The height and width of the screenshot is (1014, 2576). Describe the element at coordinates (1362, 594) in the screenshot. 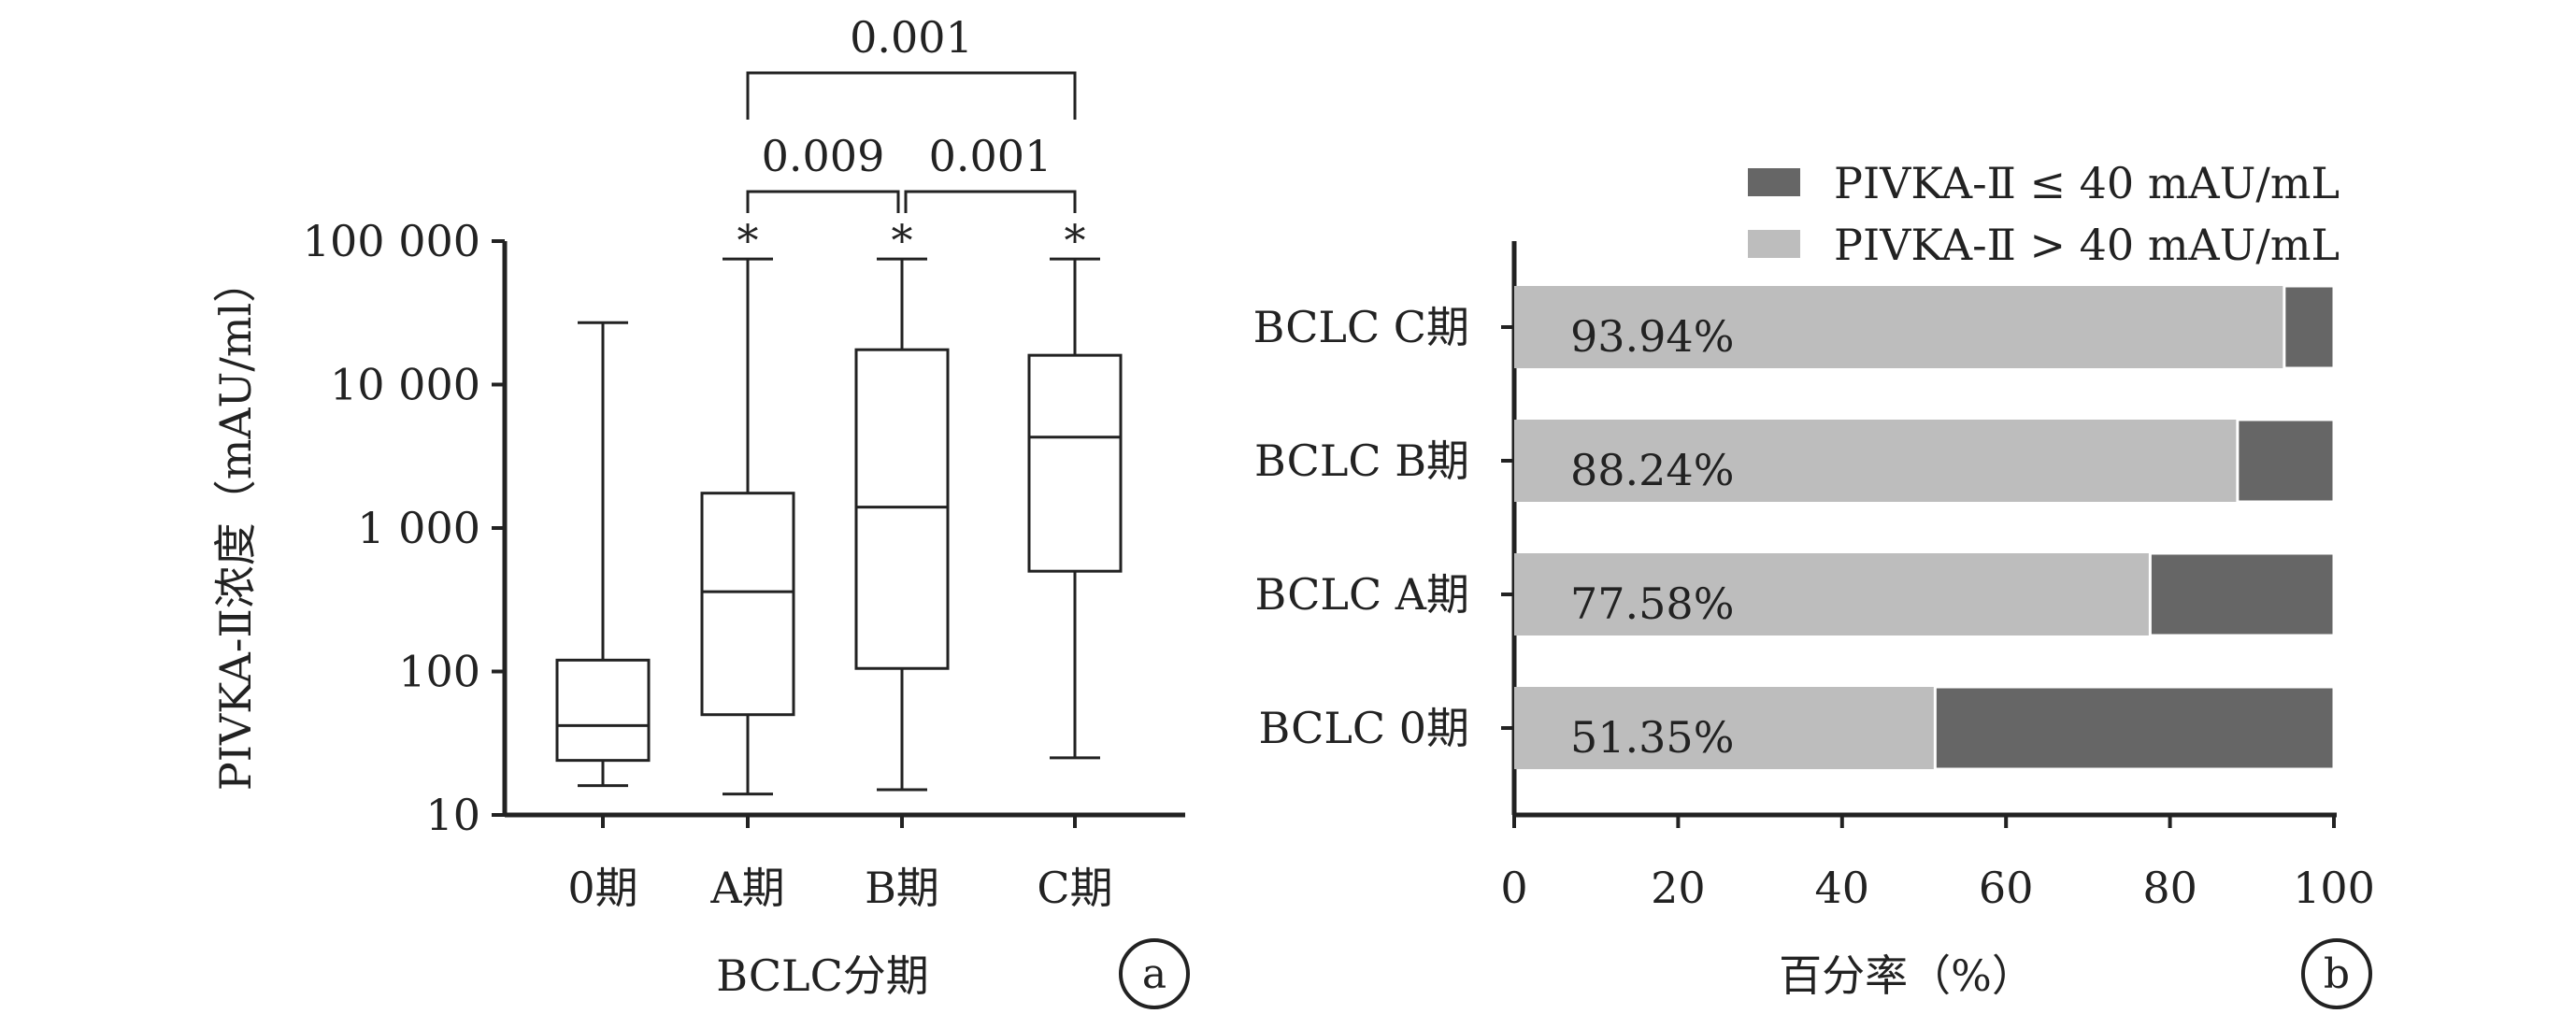

I see `panel-b-y-tick-label: BCLC A期` at that location.